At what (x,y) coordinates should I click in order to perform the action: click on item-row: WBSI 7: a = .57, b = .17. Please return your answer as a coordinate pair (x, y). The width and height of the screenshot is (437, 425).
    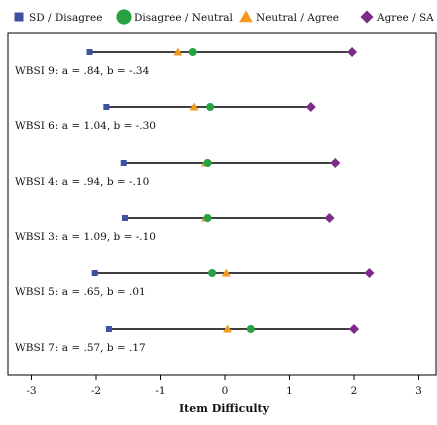
    Looking at the image, I should click on (187, 339).